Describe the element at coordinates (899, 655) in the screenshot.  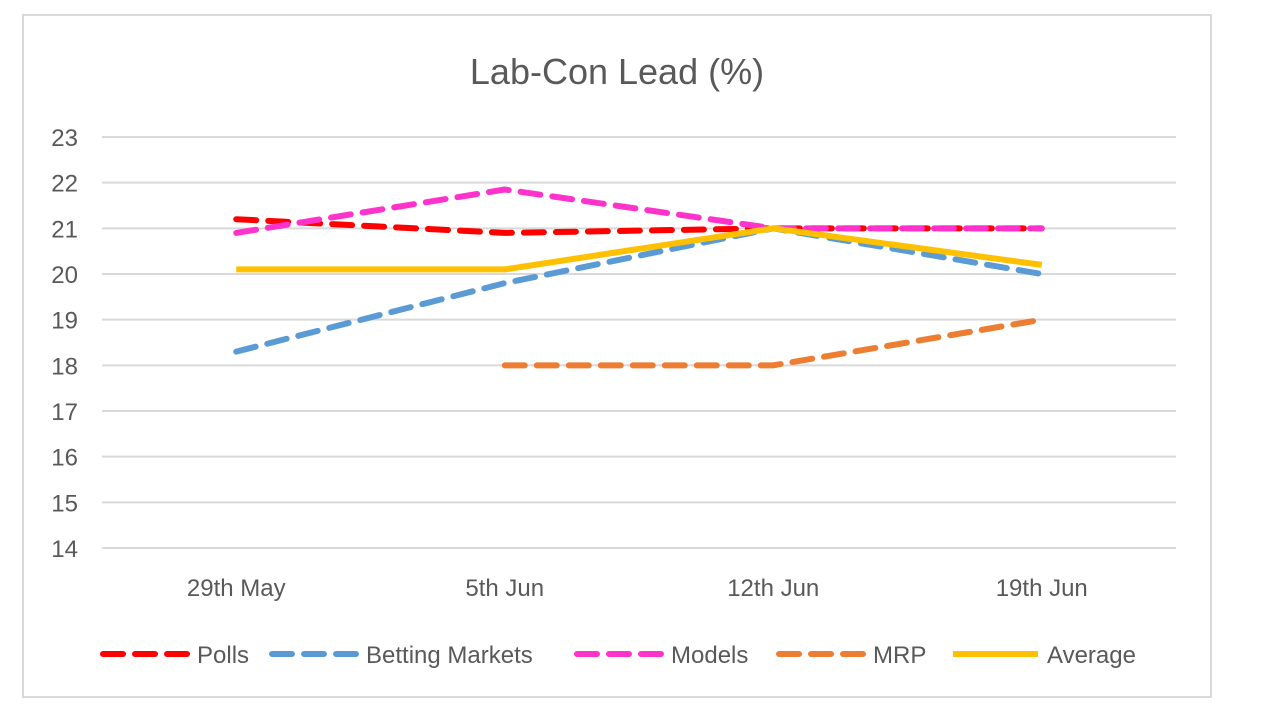
I see `legend-label: MRP` at that location.